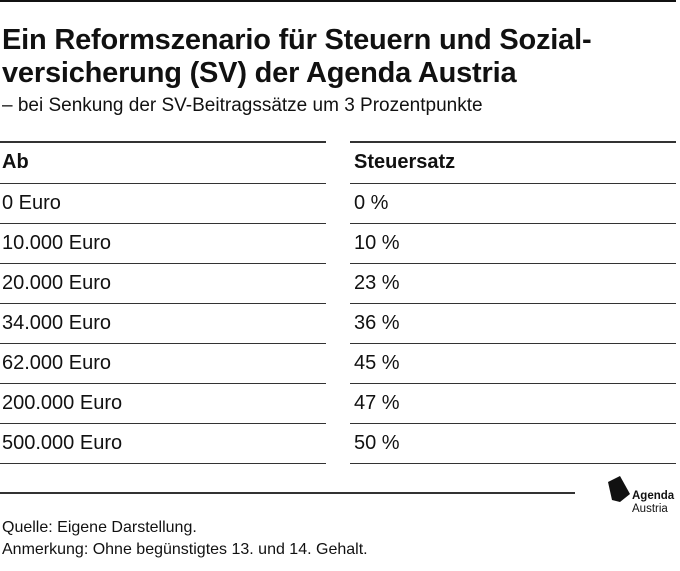  Describe the element at coordinates (163, 404) in the screenshot. I see `table-cell-ab: 200.000 Euro` at that location.